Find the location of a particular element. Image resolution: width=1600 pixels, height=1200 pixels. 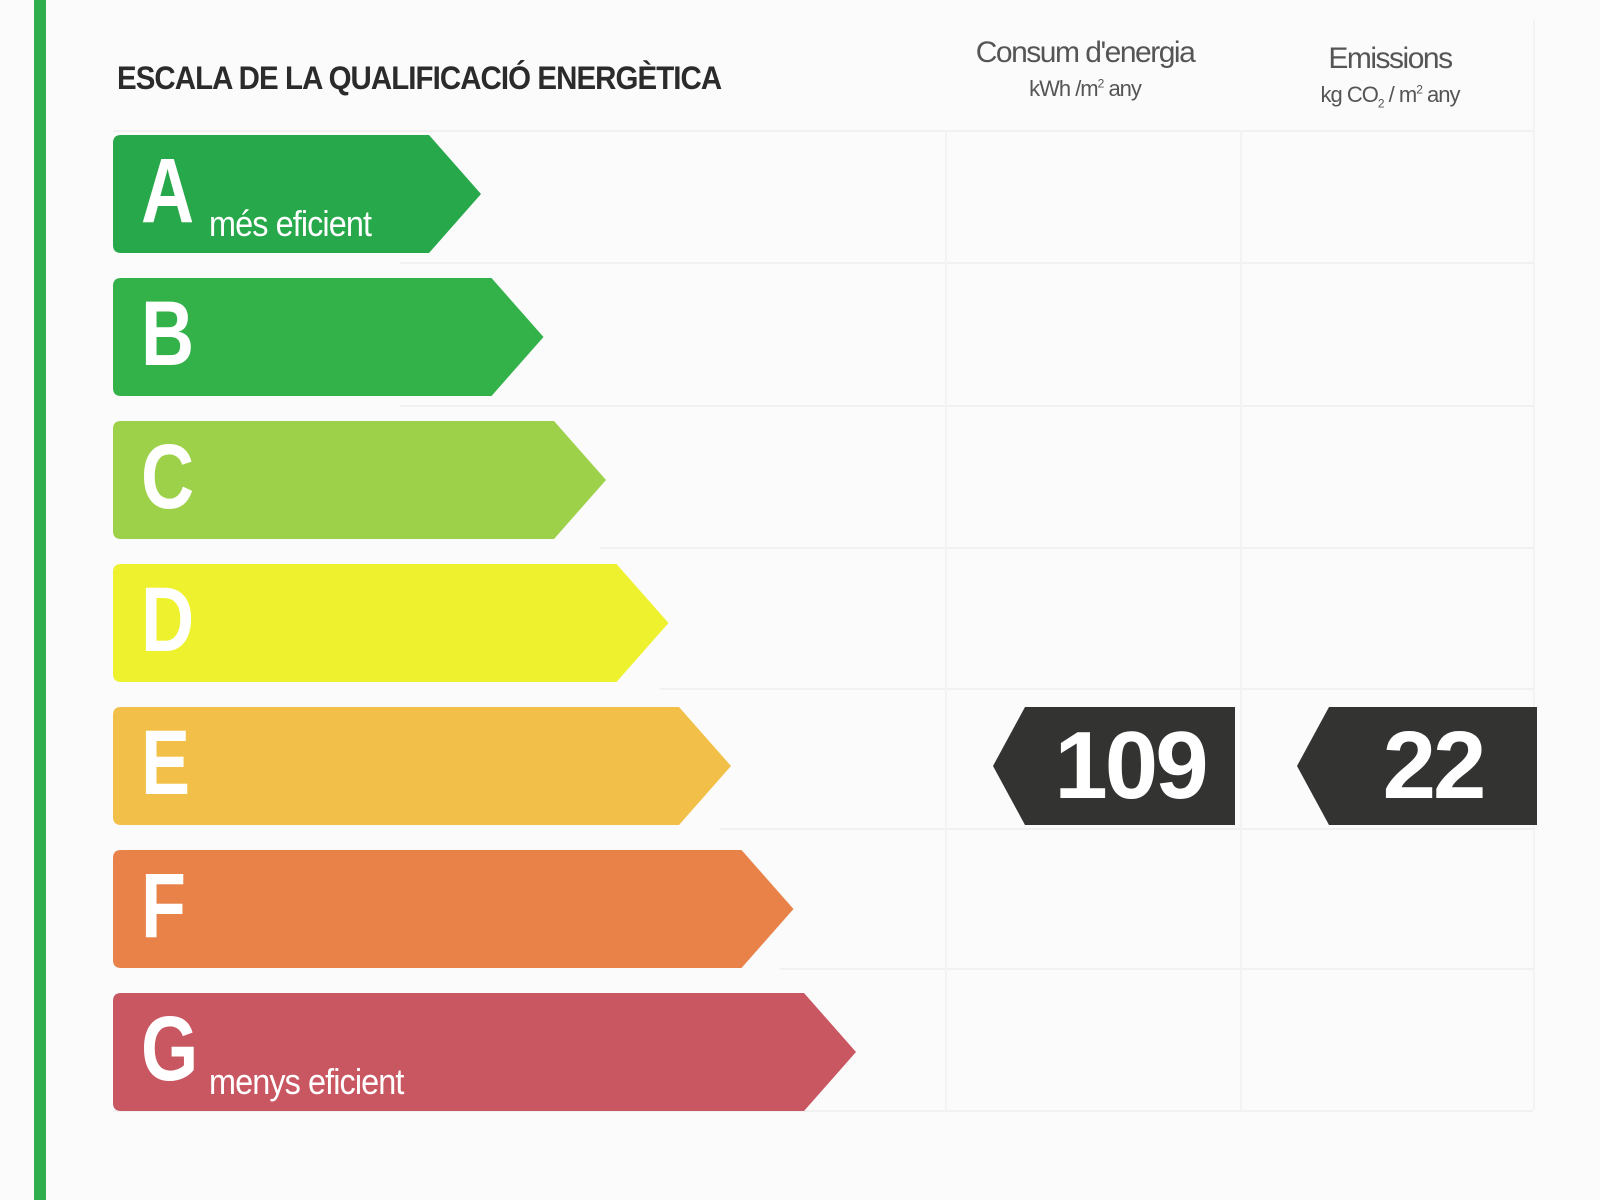

band-d: D is located at coordinates (391, 623).